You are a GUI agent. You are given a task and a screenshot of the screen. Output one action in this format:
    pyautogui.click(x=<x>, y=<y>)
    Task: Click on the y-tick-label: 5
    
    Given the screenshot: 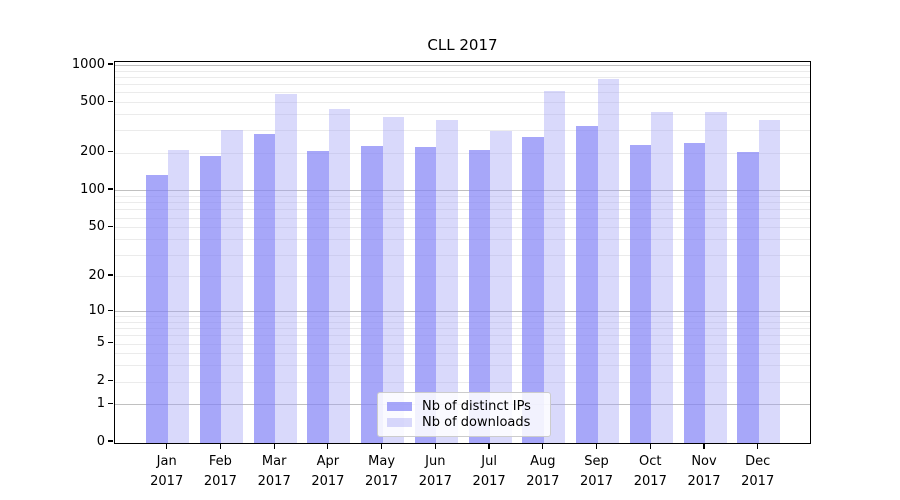 What is the action you would take?
    pyautogui.click(x=100, y=343)
    